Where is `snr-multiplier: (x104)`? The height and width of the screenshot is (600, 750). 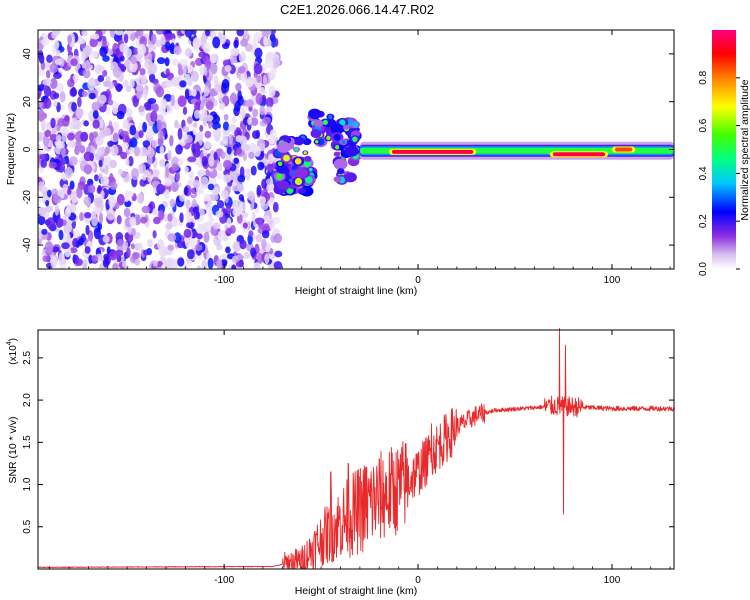 snr-multiplier: (x104) is located at coordinates (12, 351).